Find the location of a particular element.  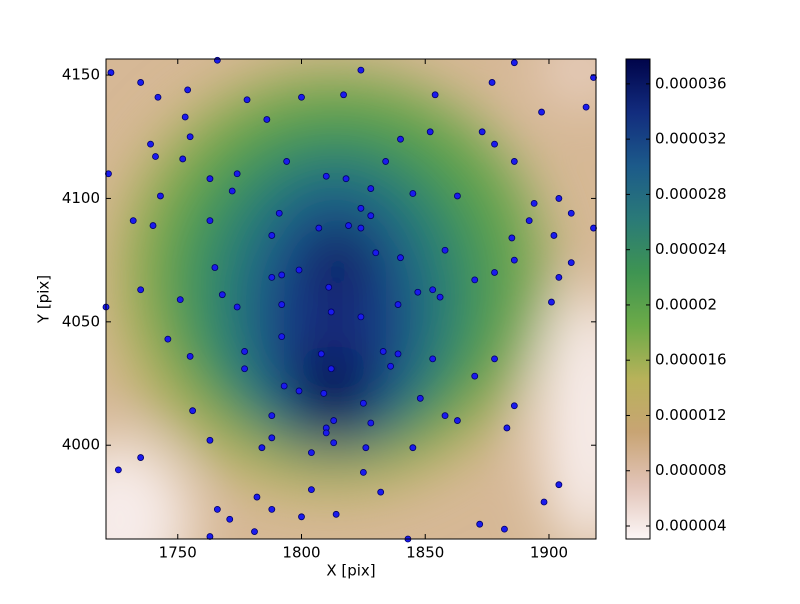

x-tick-label: 1750 is located at coordinates (178, 553).